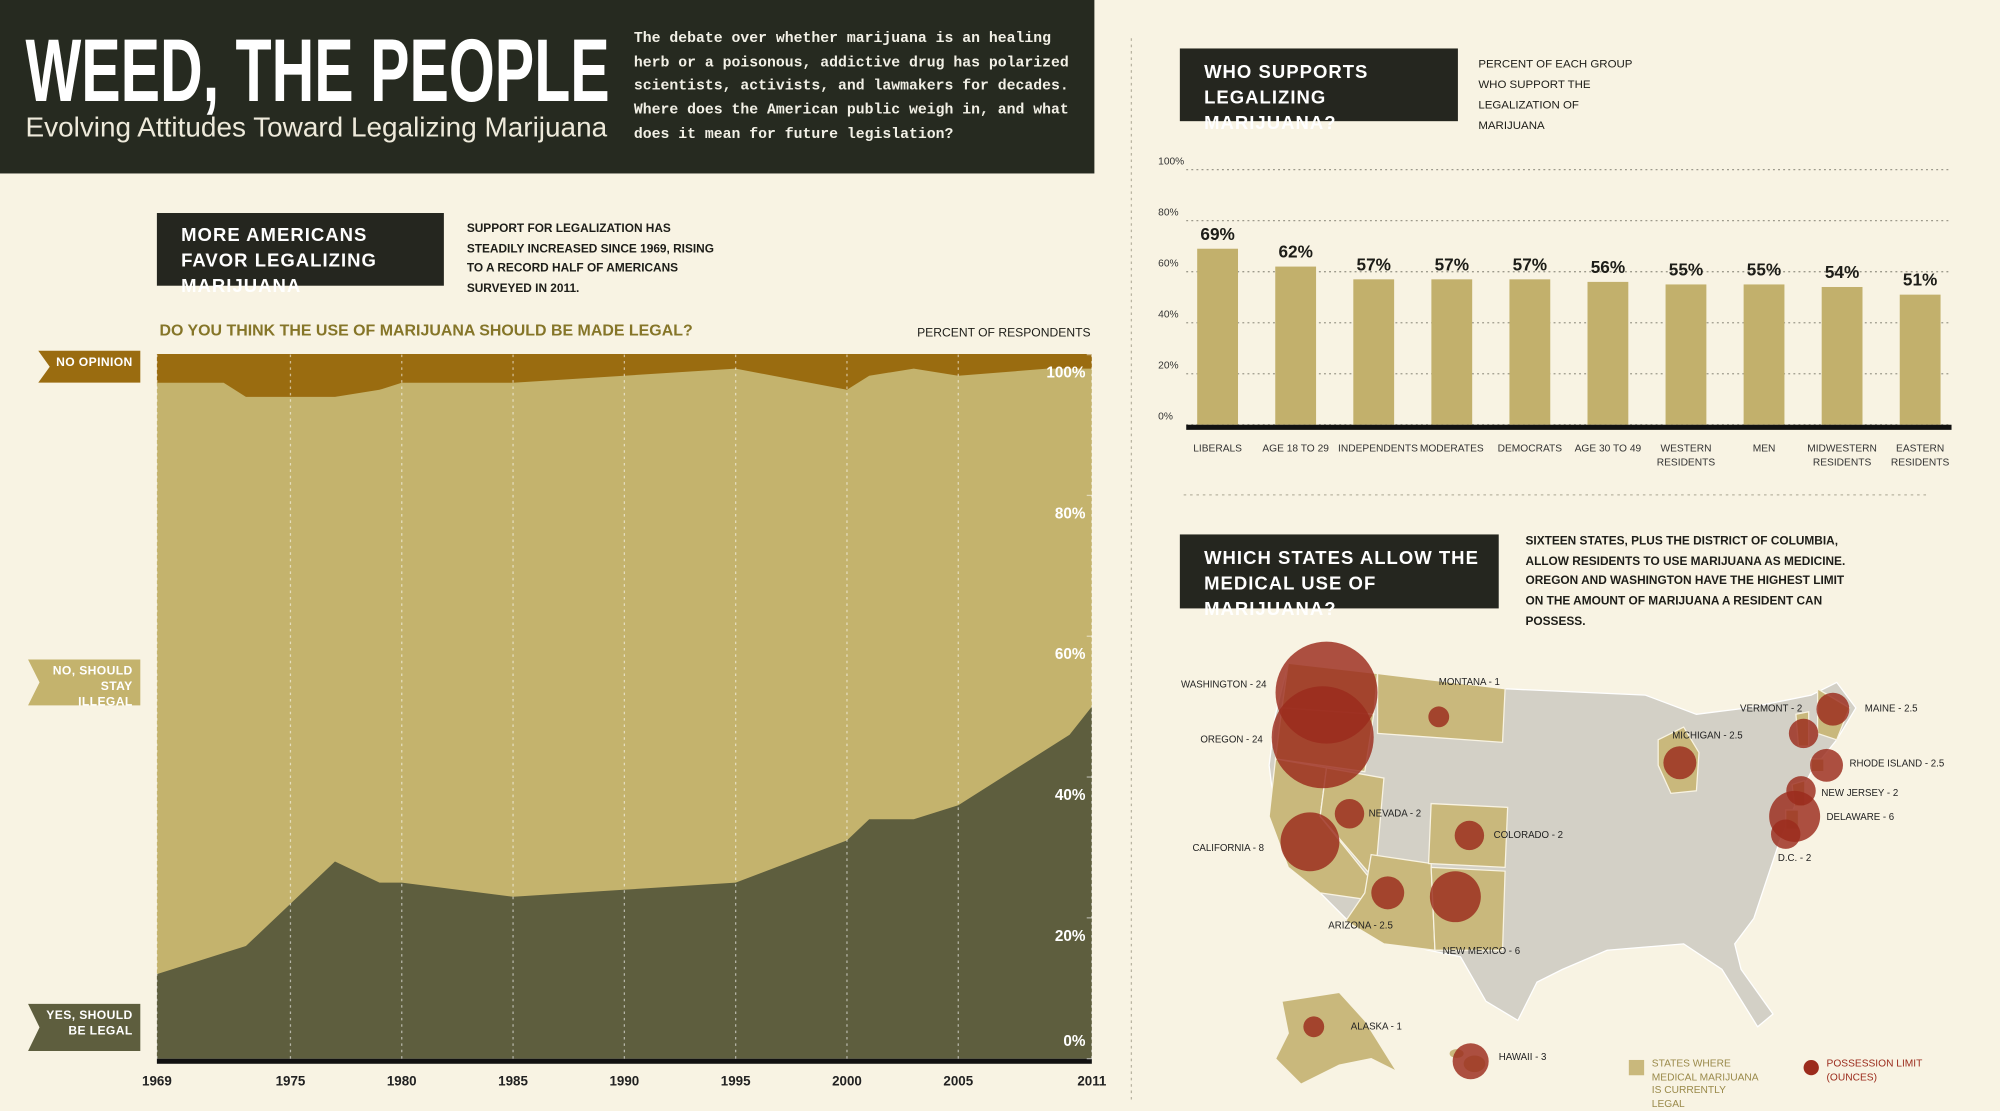  Describe the element at coordinates (1528, 835) in the screenshot. I see `data-label: COLORADO - 2` at that location.